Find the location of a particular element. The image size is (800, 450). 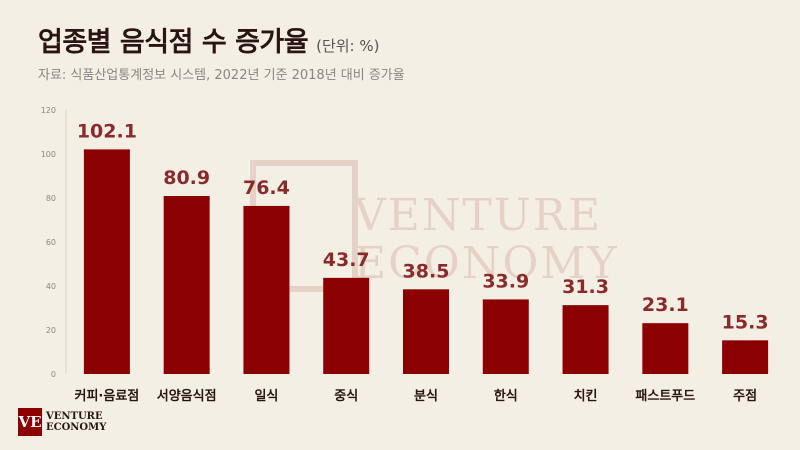

x-category-label: 분식 is located at coordinates (426, 396).